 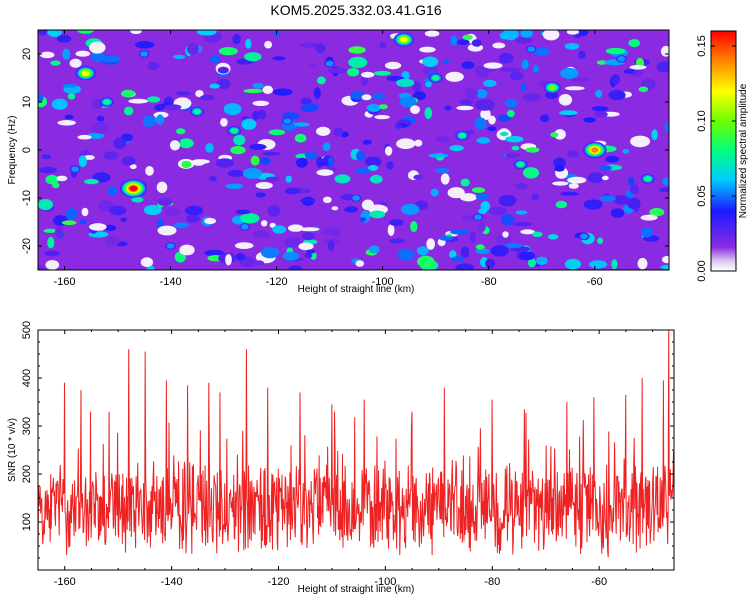 I want to click on figure-title: KOM5.2025.332.03.41.G16, so click(x=355, y=10).